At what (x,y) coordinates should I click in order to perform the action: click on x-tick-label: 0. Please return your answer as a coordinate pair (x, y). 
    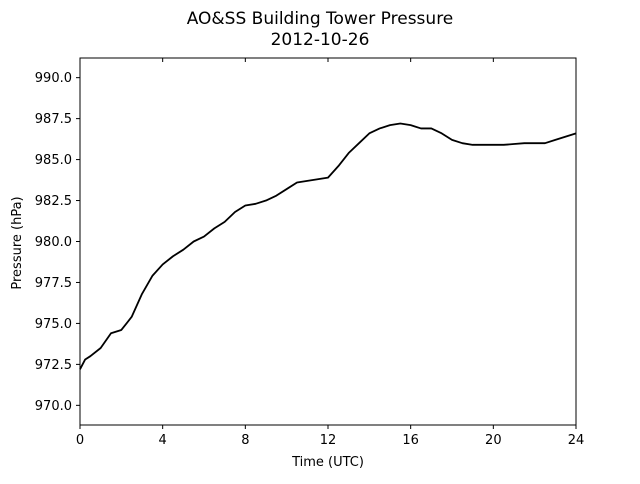
    Looking at the image, I should click on (80, 440).